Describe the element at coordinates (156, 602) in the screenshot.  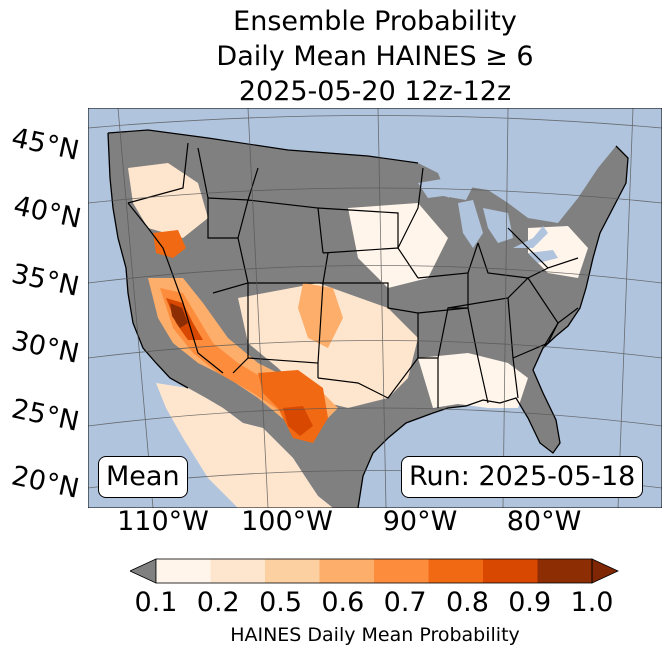
I see `colorbar-tick-label: 0.1` at that location.